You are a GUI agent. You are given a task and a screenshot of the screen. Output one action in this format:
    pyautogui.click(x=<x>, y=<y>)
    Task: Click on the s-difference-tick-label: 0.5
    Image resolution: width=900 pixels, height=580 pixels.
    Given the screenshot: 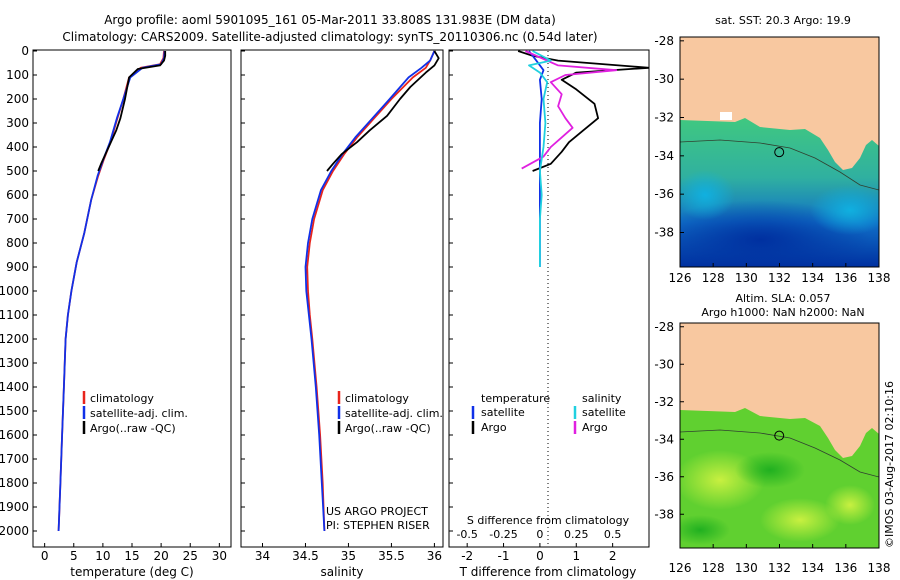 What is the action you would take?
    pyautogui.click(x=613, y=534)
    